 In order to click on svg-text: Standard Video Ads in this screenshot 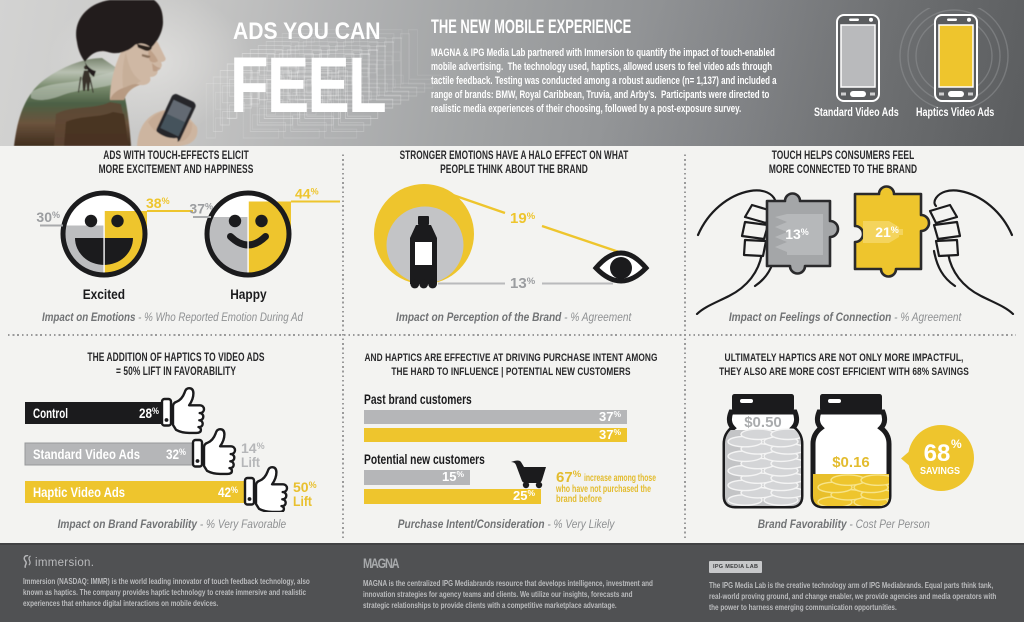, I will do `click(86, 454)`.